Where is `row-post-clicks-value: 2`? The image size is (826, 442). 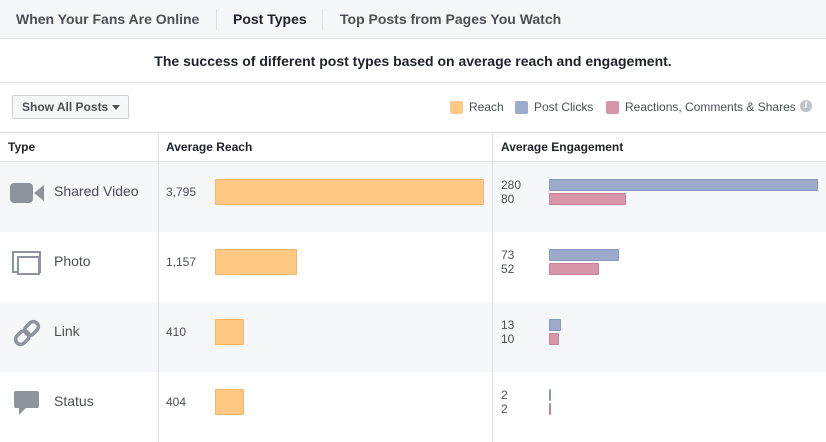 row-post-clicks-value: 2 is located at coordinates (504, 395).